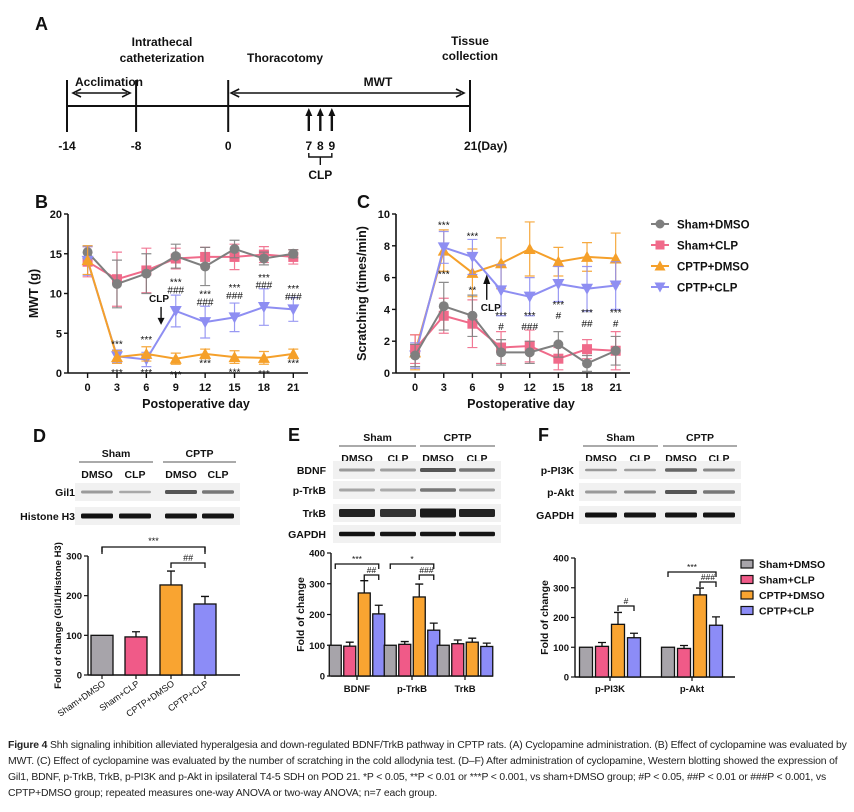 Image resolution: width=854 pixels, height=812 pixels. What do you see at coordinates (616, 388) in the screenshot?
I see `x-tick-label: 21` at bounding box center [616, 388].